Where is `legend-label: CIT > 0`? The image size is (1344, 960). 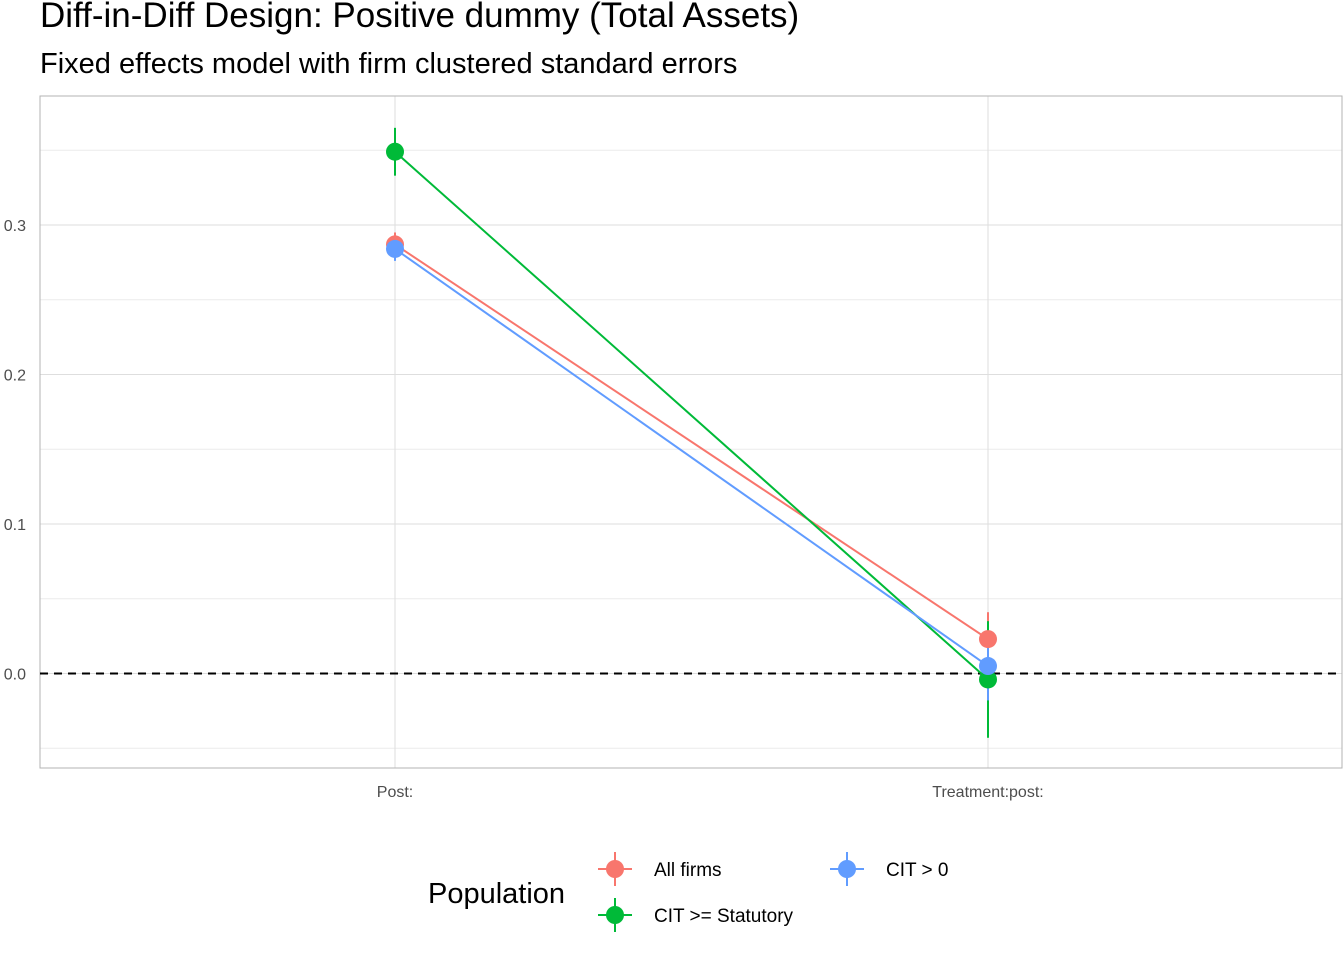 legend-label: CIT > 0 is located at coordinates (917, 870).